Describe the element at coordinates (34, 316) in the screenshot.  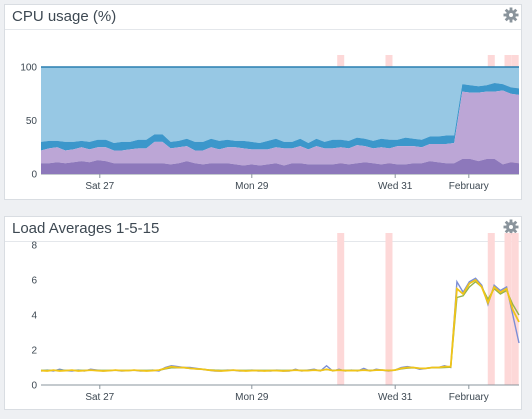
I see `y-tick-label: 4` at that location.